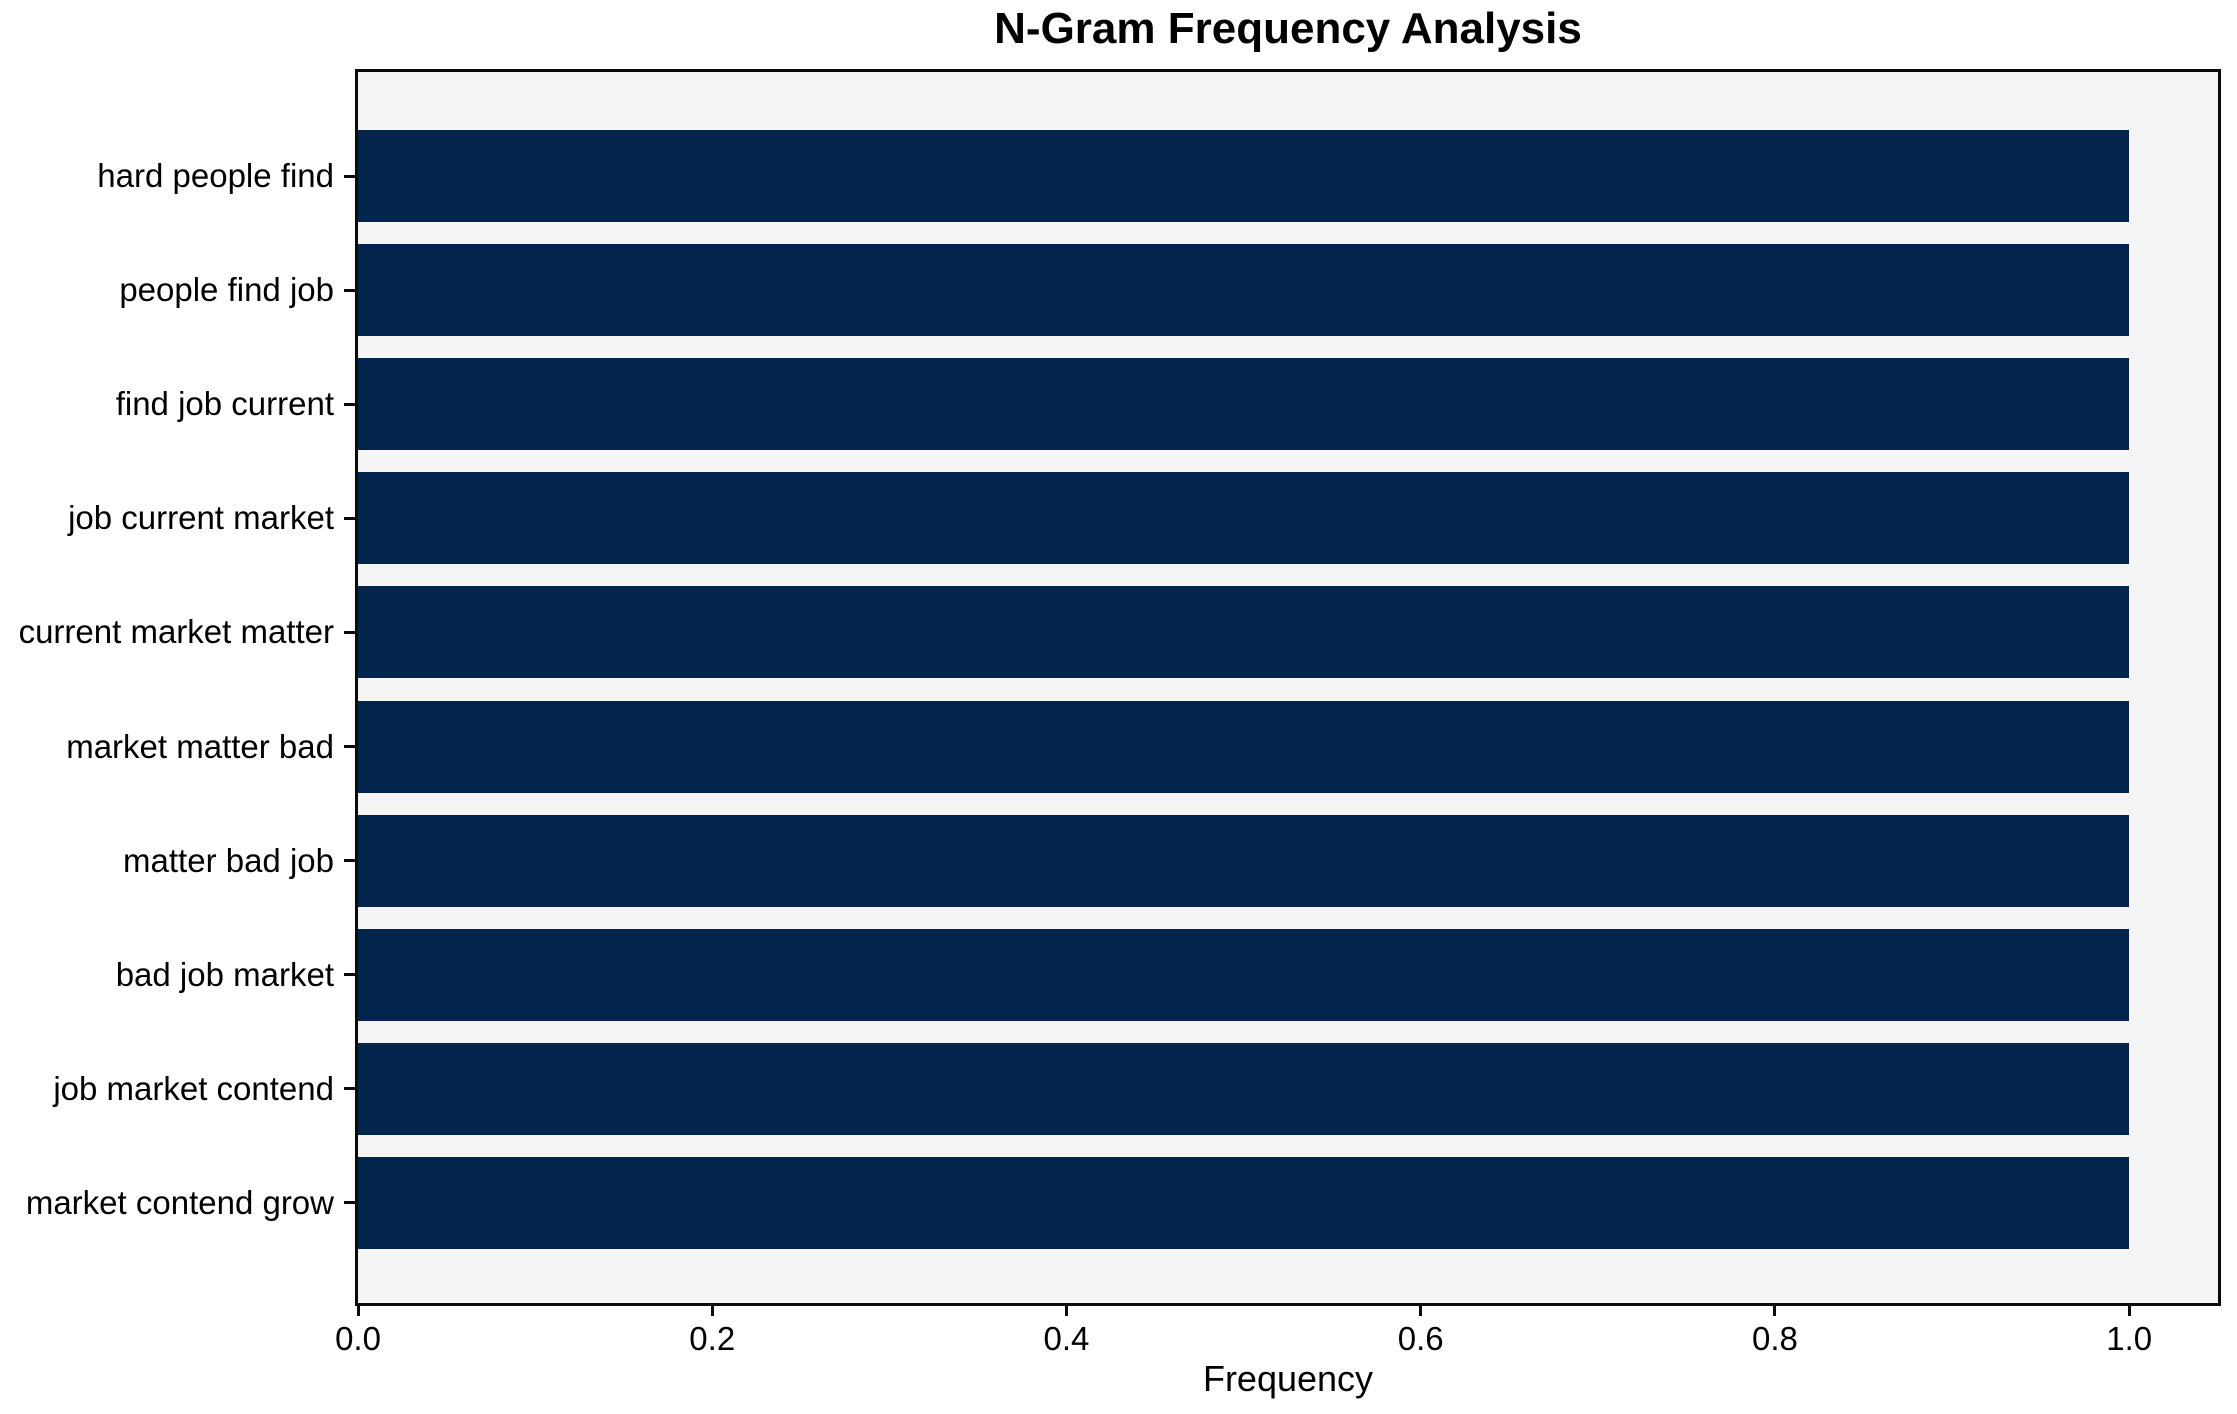 Image resolution: width=2237 pixels, height=1414 pixels. What do you see at coordinates (1244, 1088) in the screenshot?
I see `bar-job-market-contend` at bounding box center [1244, 1088].